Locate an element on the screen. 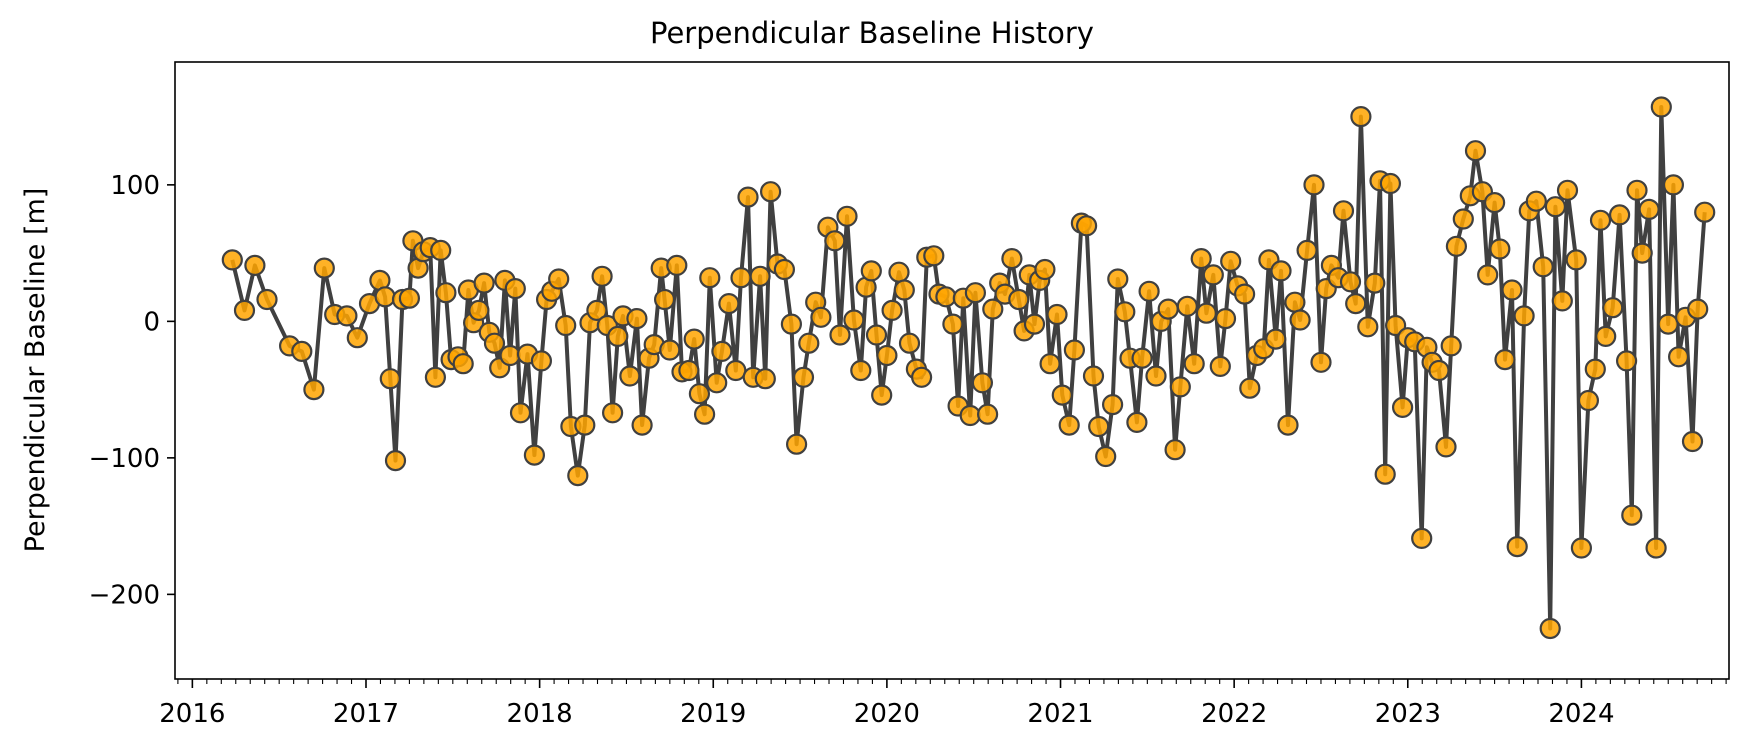 The image size is (1745, 750). x-tick-label-6: 2022 is located at coordinates (1234, 714).